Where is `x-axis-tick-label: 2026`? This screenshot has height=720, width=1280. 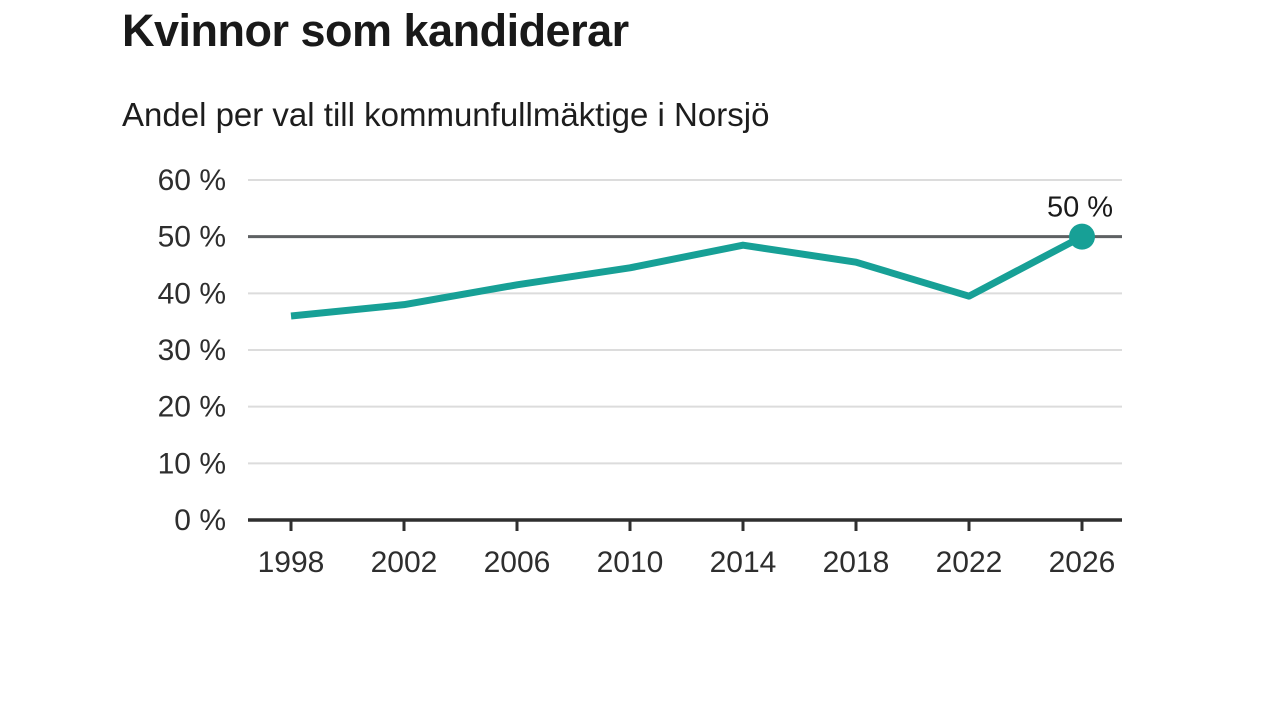 x-axis-tick-label: 2026 is located at coordinates (1082, 562).